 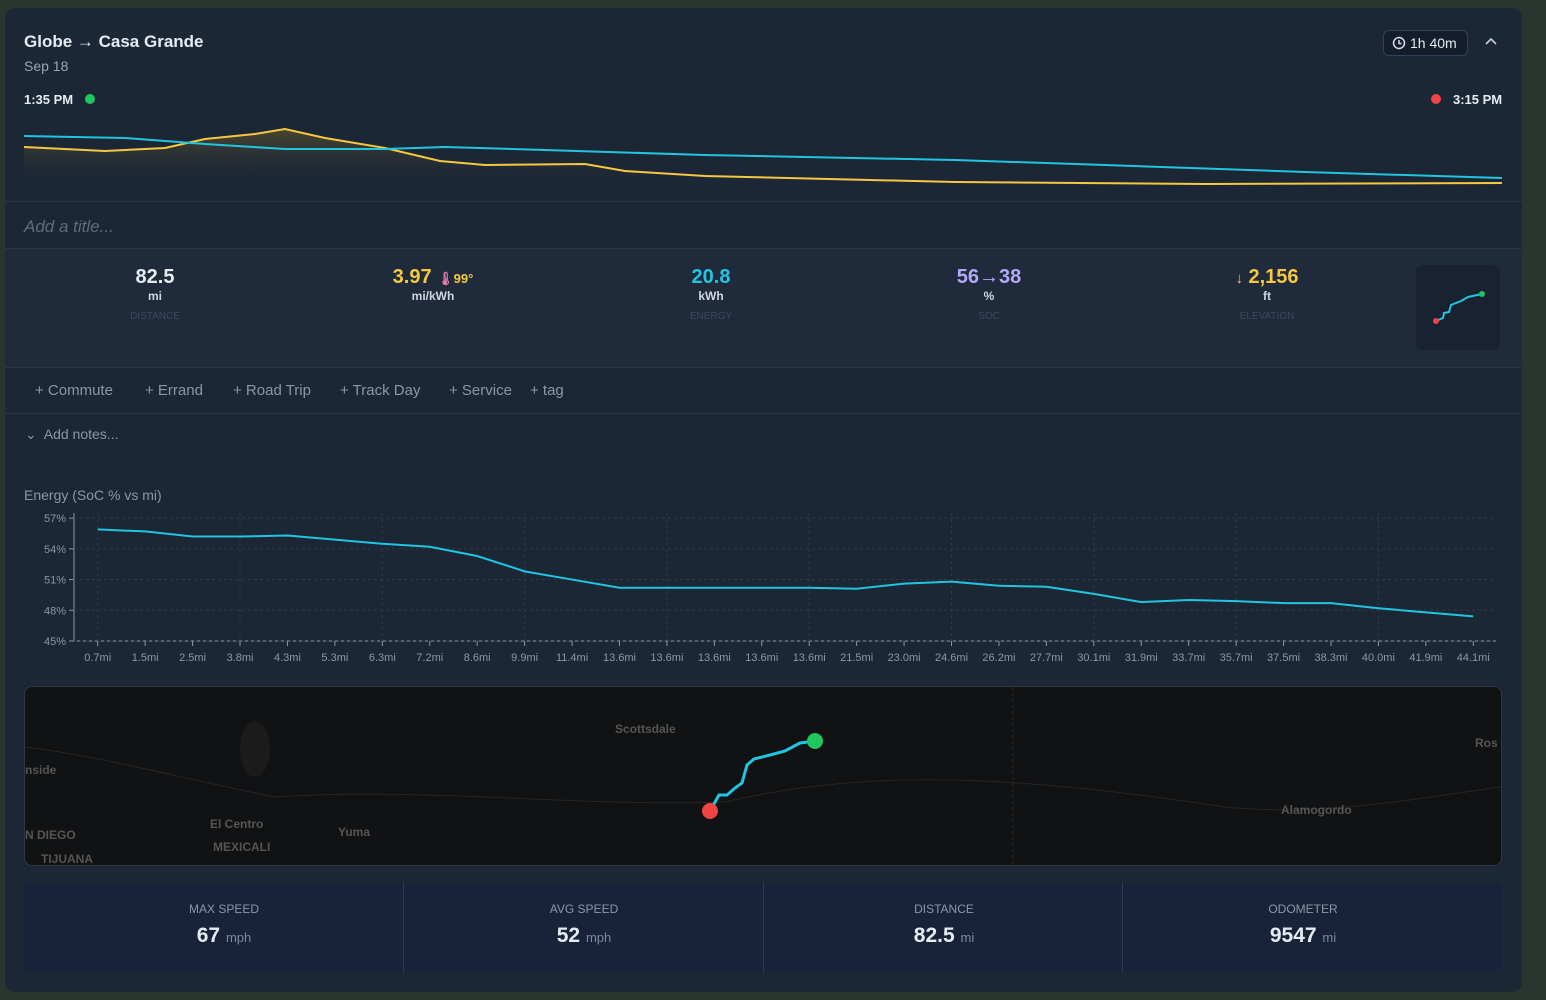 What do you see at coordinates (49, 99) in the screenshot?
I see `start-time: 1:35 PM` at bounding box center [49, 99].